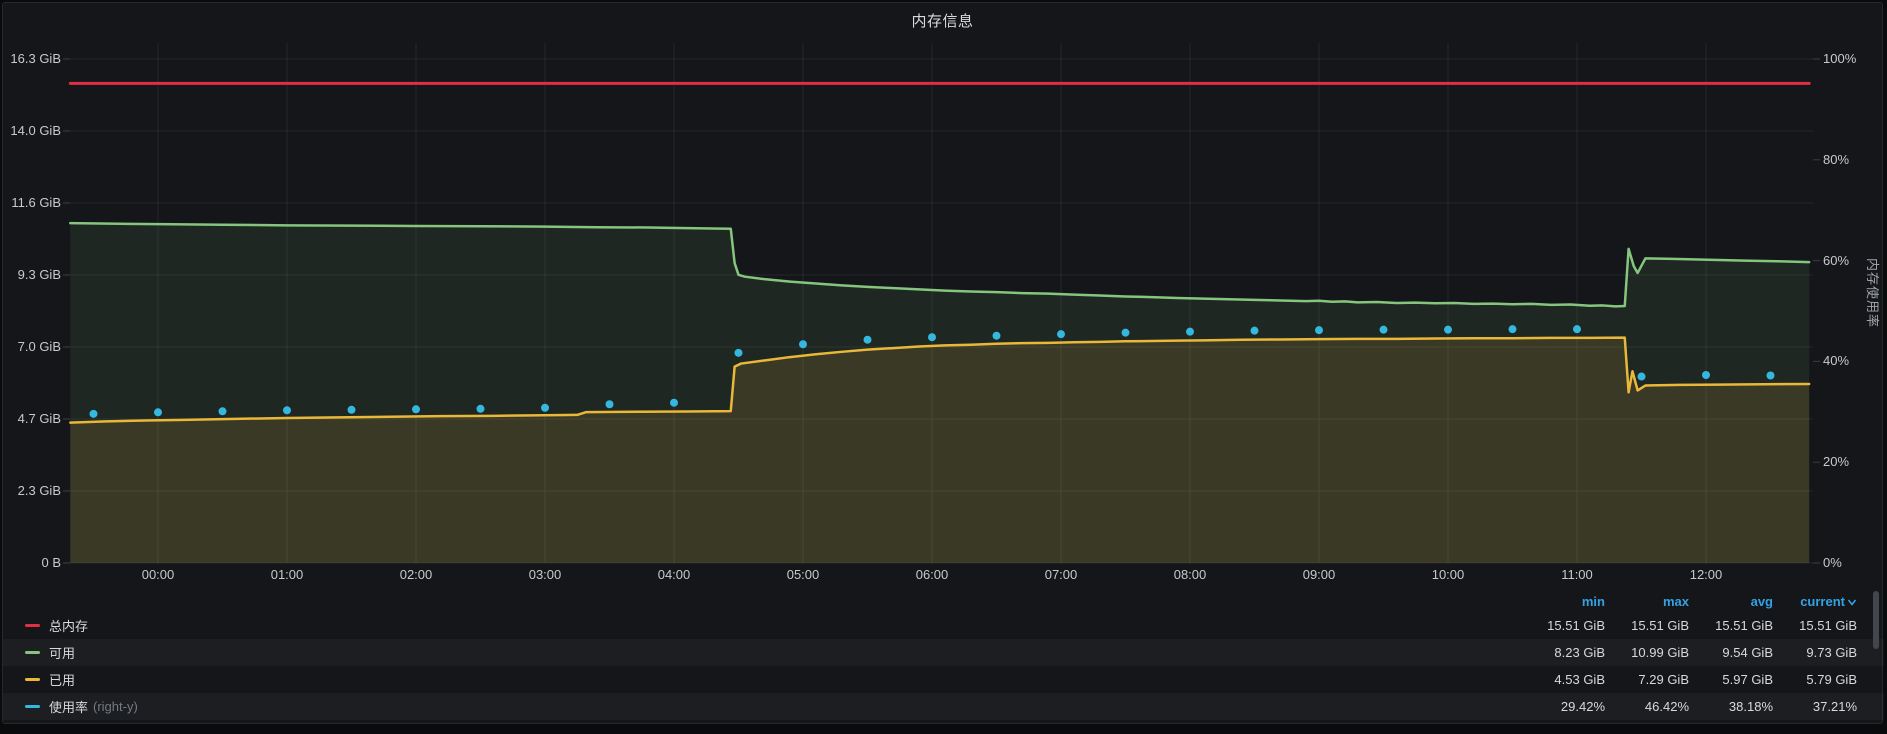 This screenshot has height=734, width=1887. I want to click on x-axis-tick-label: 07:00, so click(1061, 574).